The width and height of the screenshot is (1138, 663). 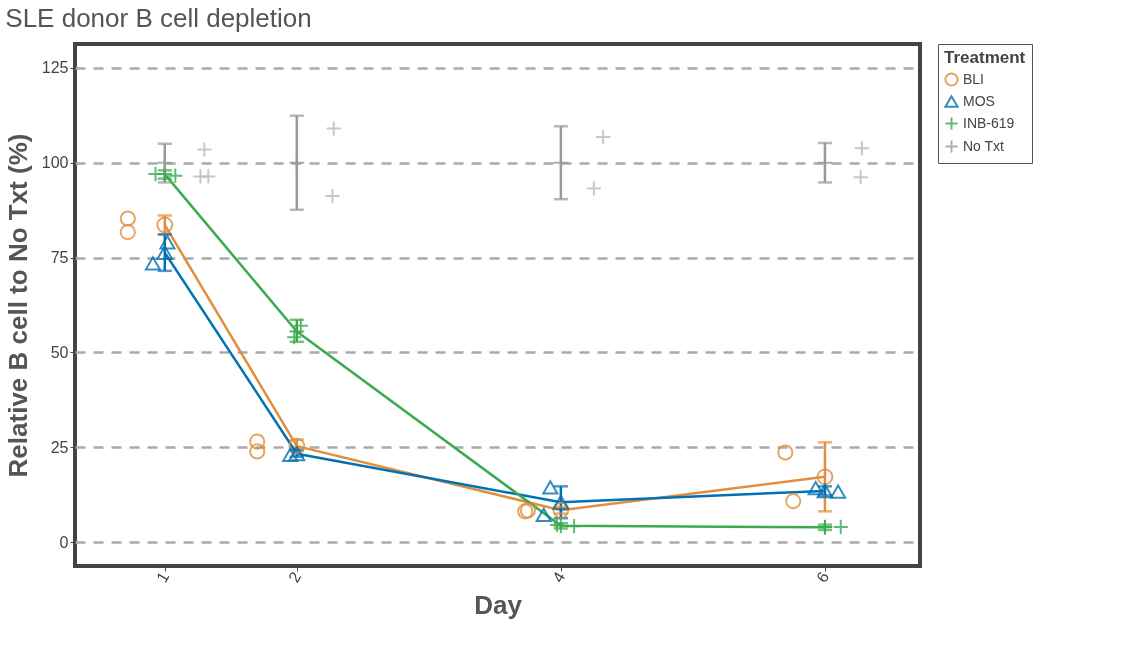 What do you see at coordinates (158, 17) in the screenshot?
I see `chart-title: SLE donor B cell depletion` at bounding box center [158, 17].